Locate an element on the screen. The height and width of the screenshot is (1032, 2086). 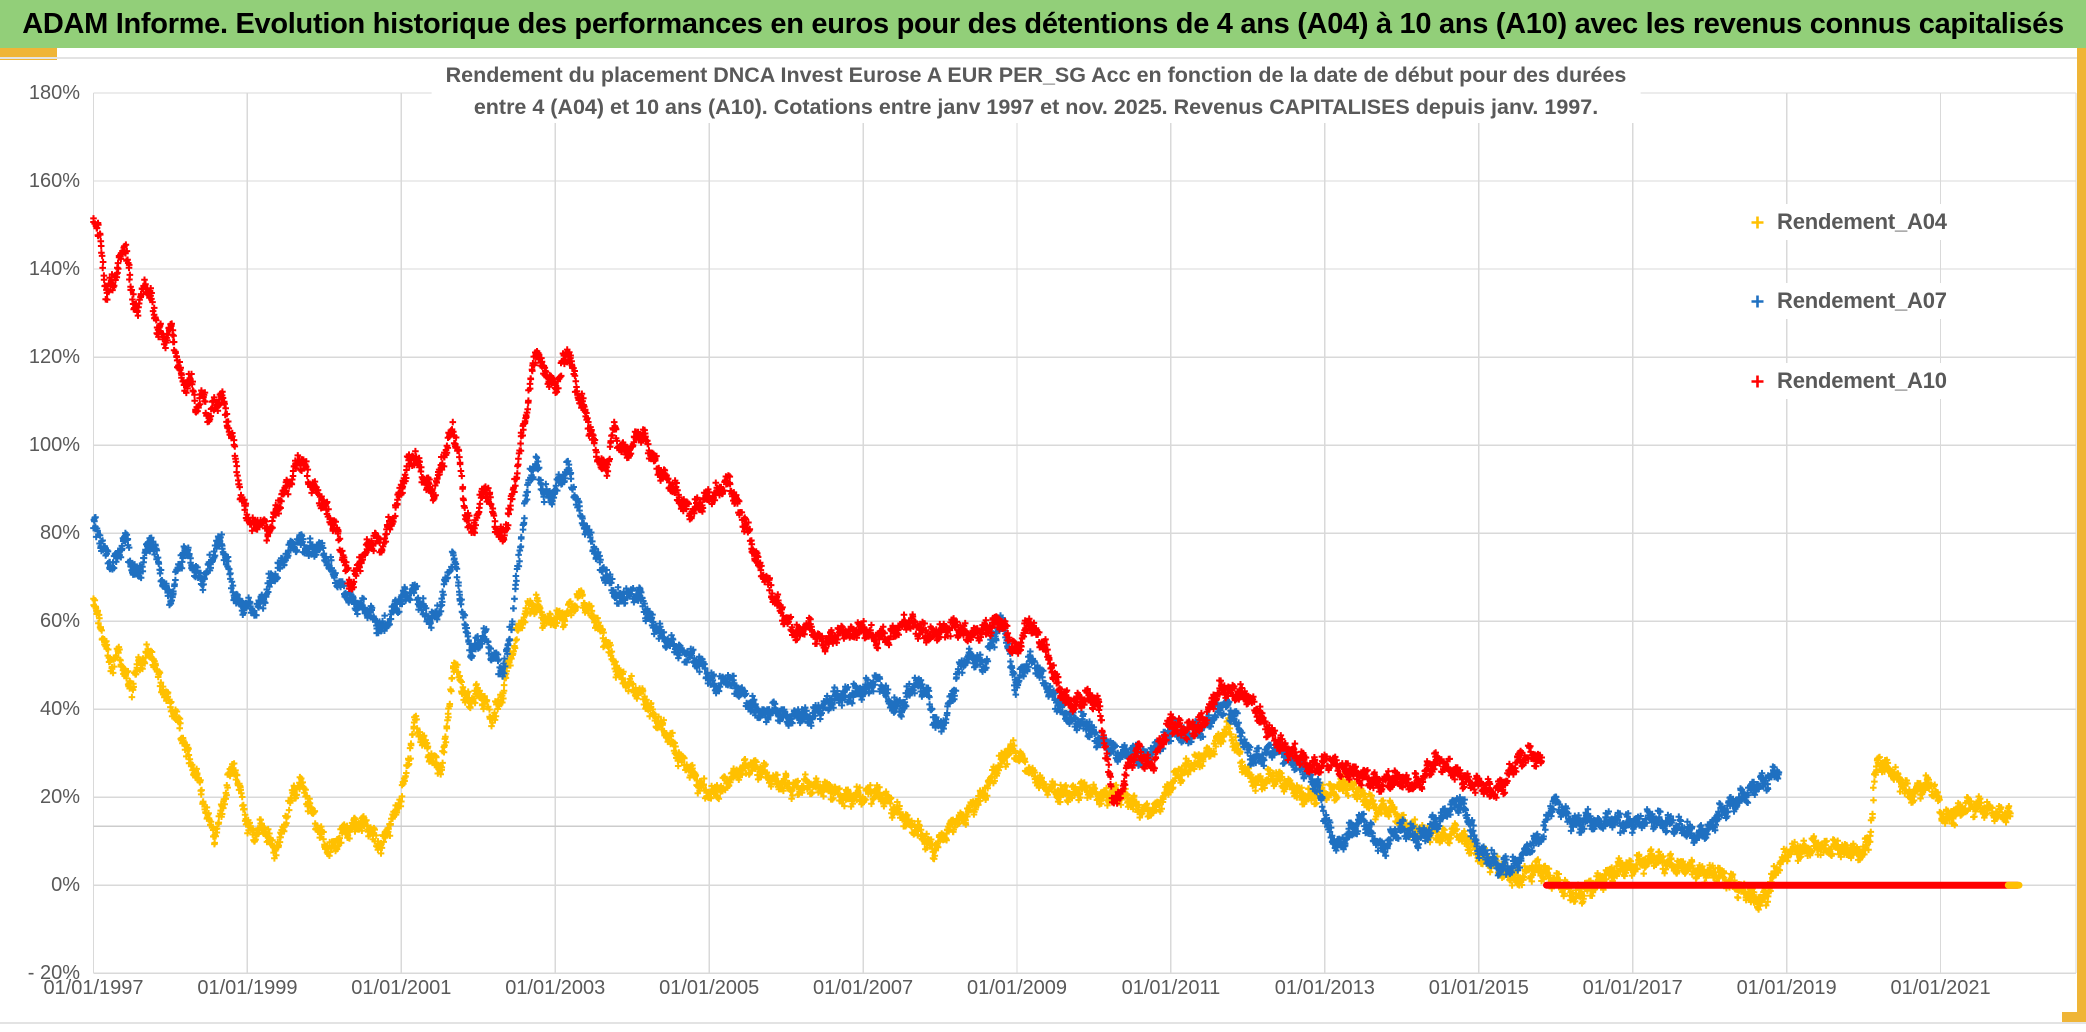
x-tick-label: 01/01/2021 is located at coordinates (1940, 988).